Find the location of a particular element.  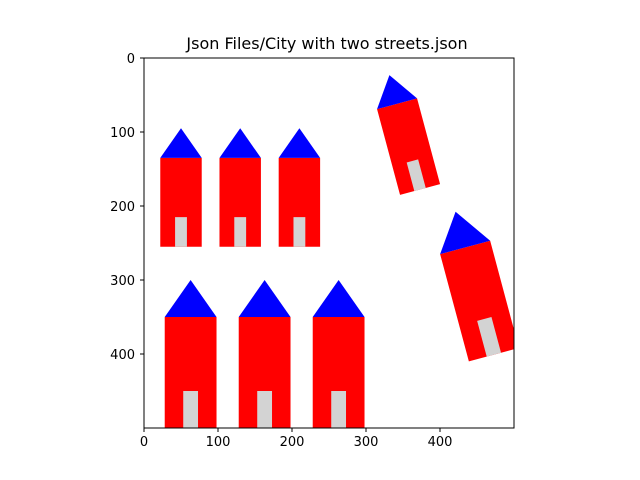

y-tick-label: 200 is located at coordinates (122, 207).